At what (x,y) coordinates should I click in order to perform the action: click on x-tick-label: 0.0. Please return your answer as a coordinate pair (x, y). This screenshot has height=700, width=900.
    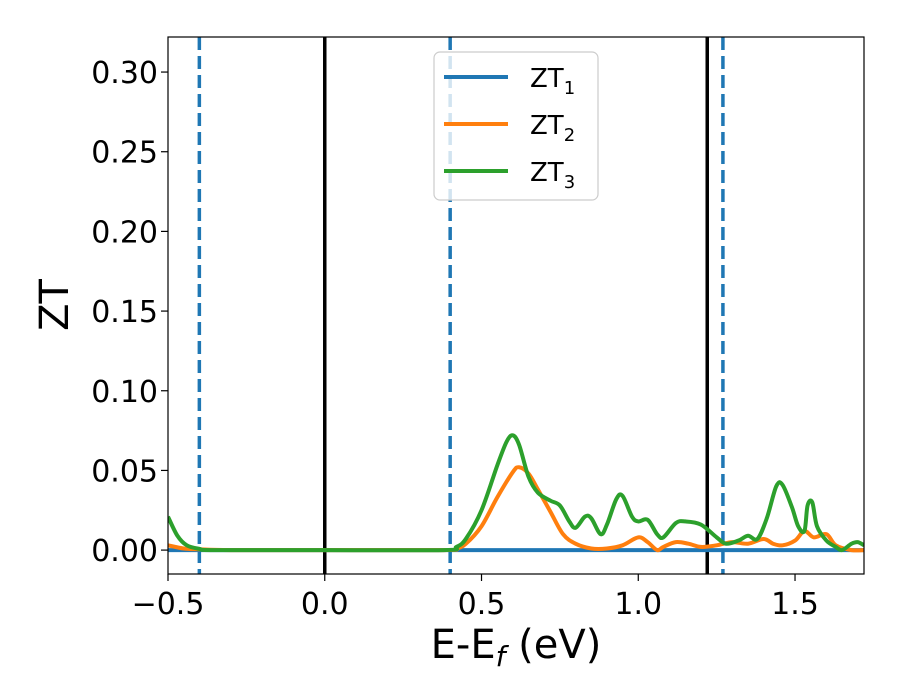
    Looking at the image, I should click on (325, 604).